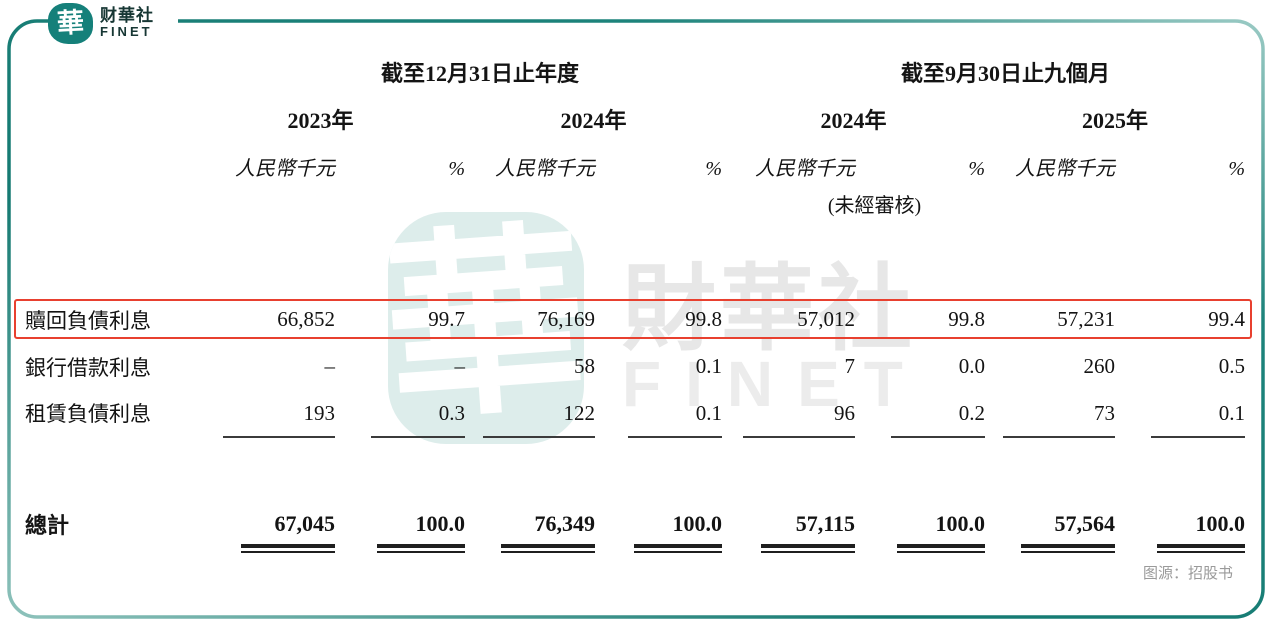 Image resolution: width=1272 pixels, height=640 pixels. What do you see at coordinates (971, 366) in the screenshot?
I see `cell: 0.0` at bounding box center [971, 366].